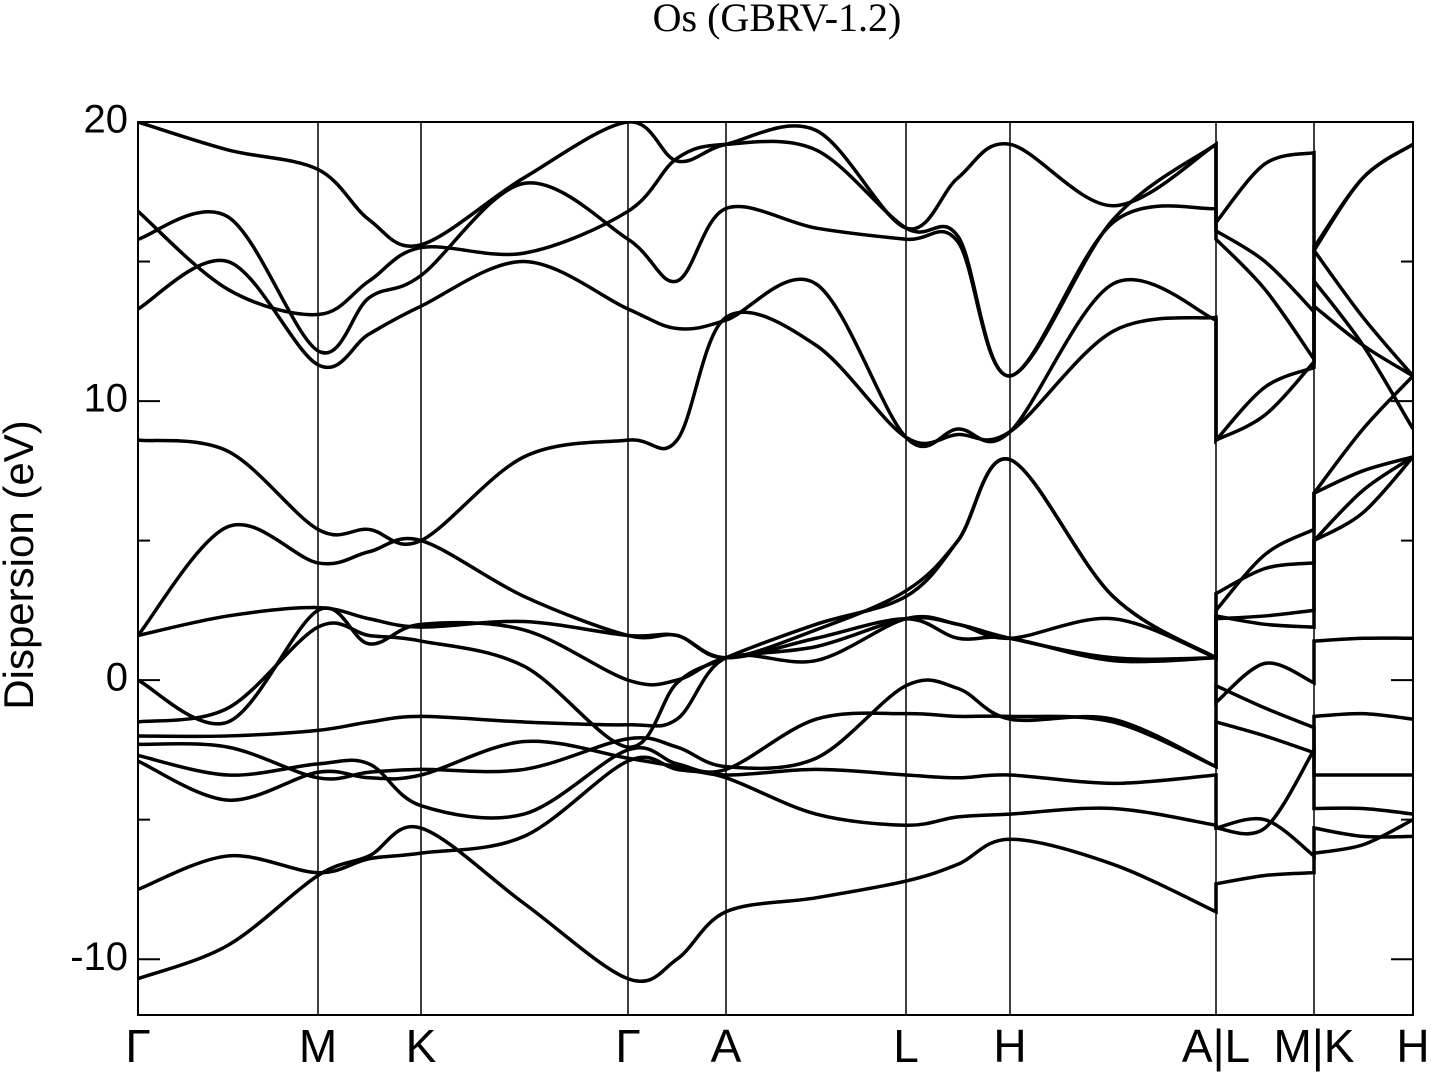 The image size is (1431, 1080). Describe the element at coordinates (421, 1046) in the screenshot. I see `x-tick-label: K` at that location.